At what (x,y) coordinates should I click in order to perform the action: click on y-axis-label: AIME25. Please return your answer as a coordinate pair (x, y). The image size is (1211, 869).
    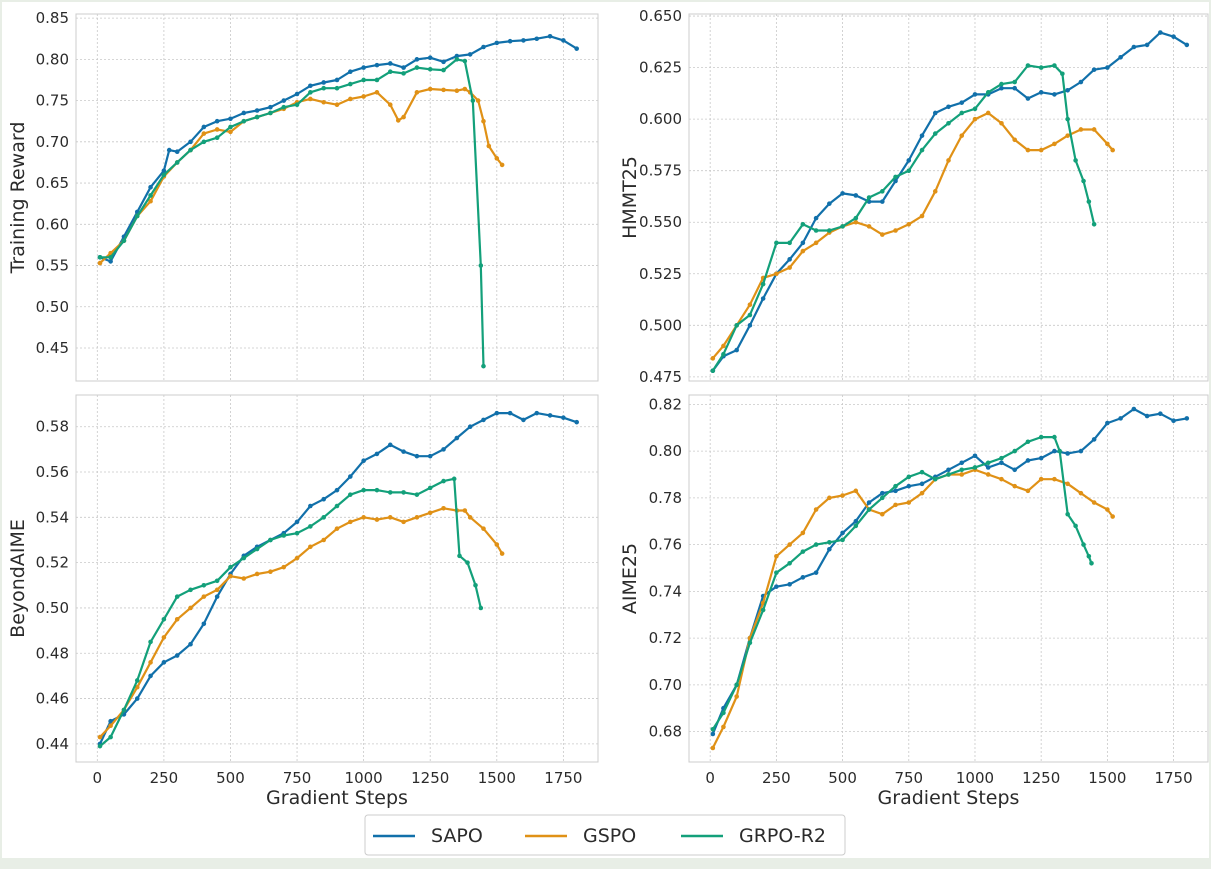
    Looking at the image, I should click on (630, 578).